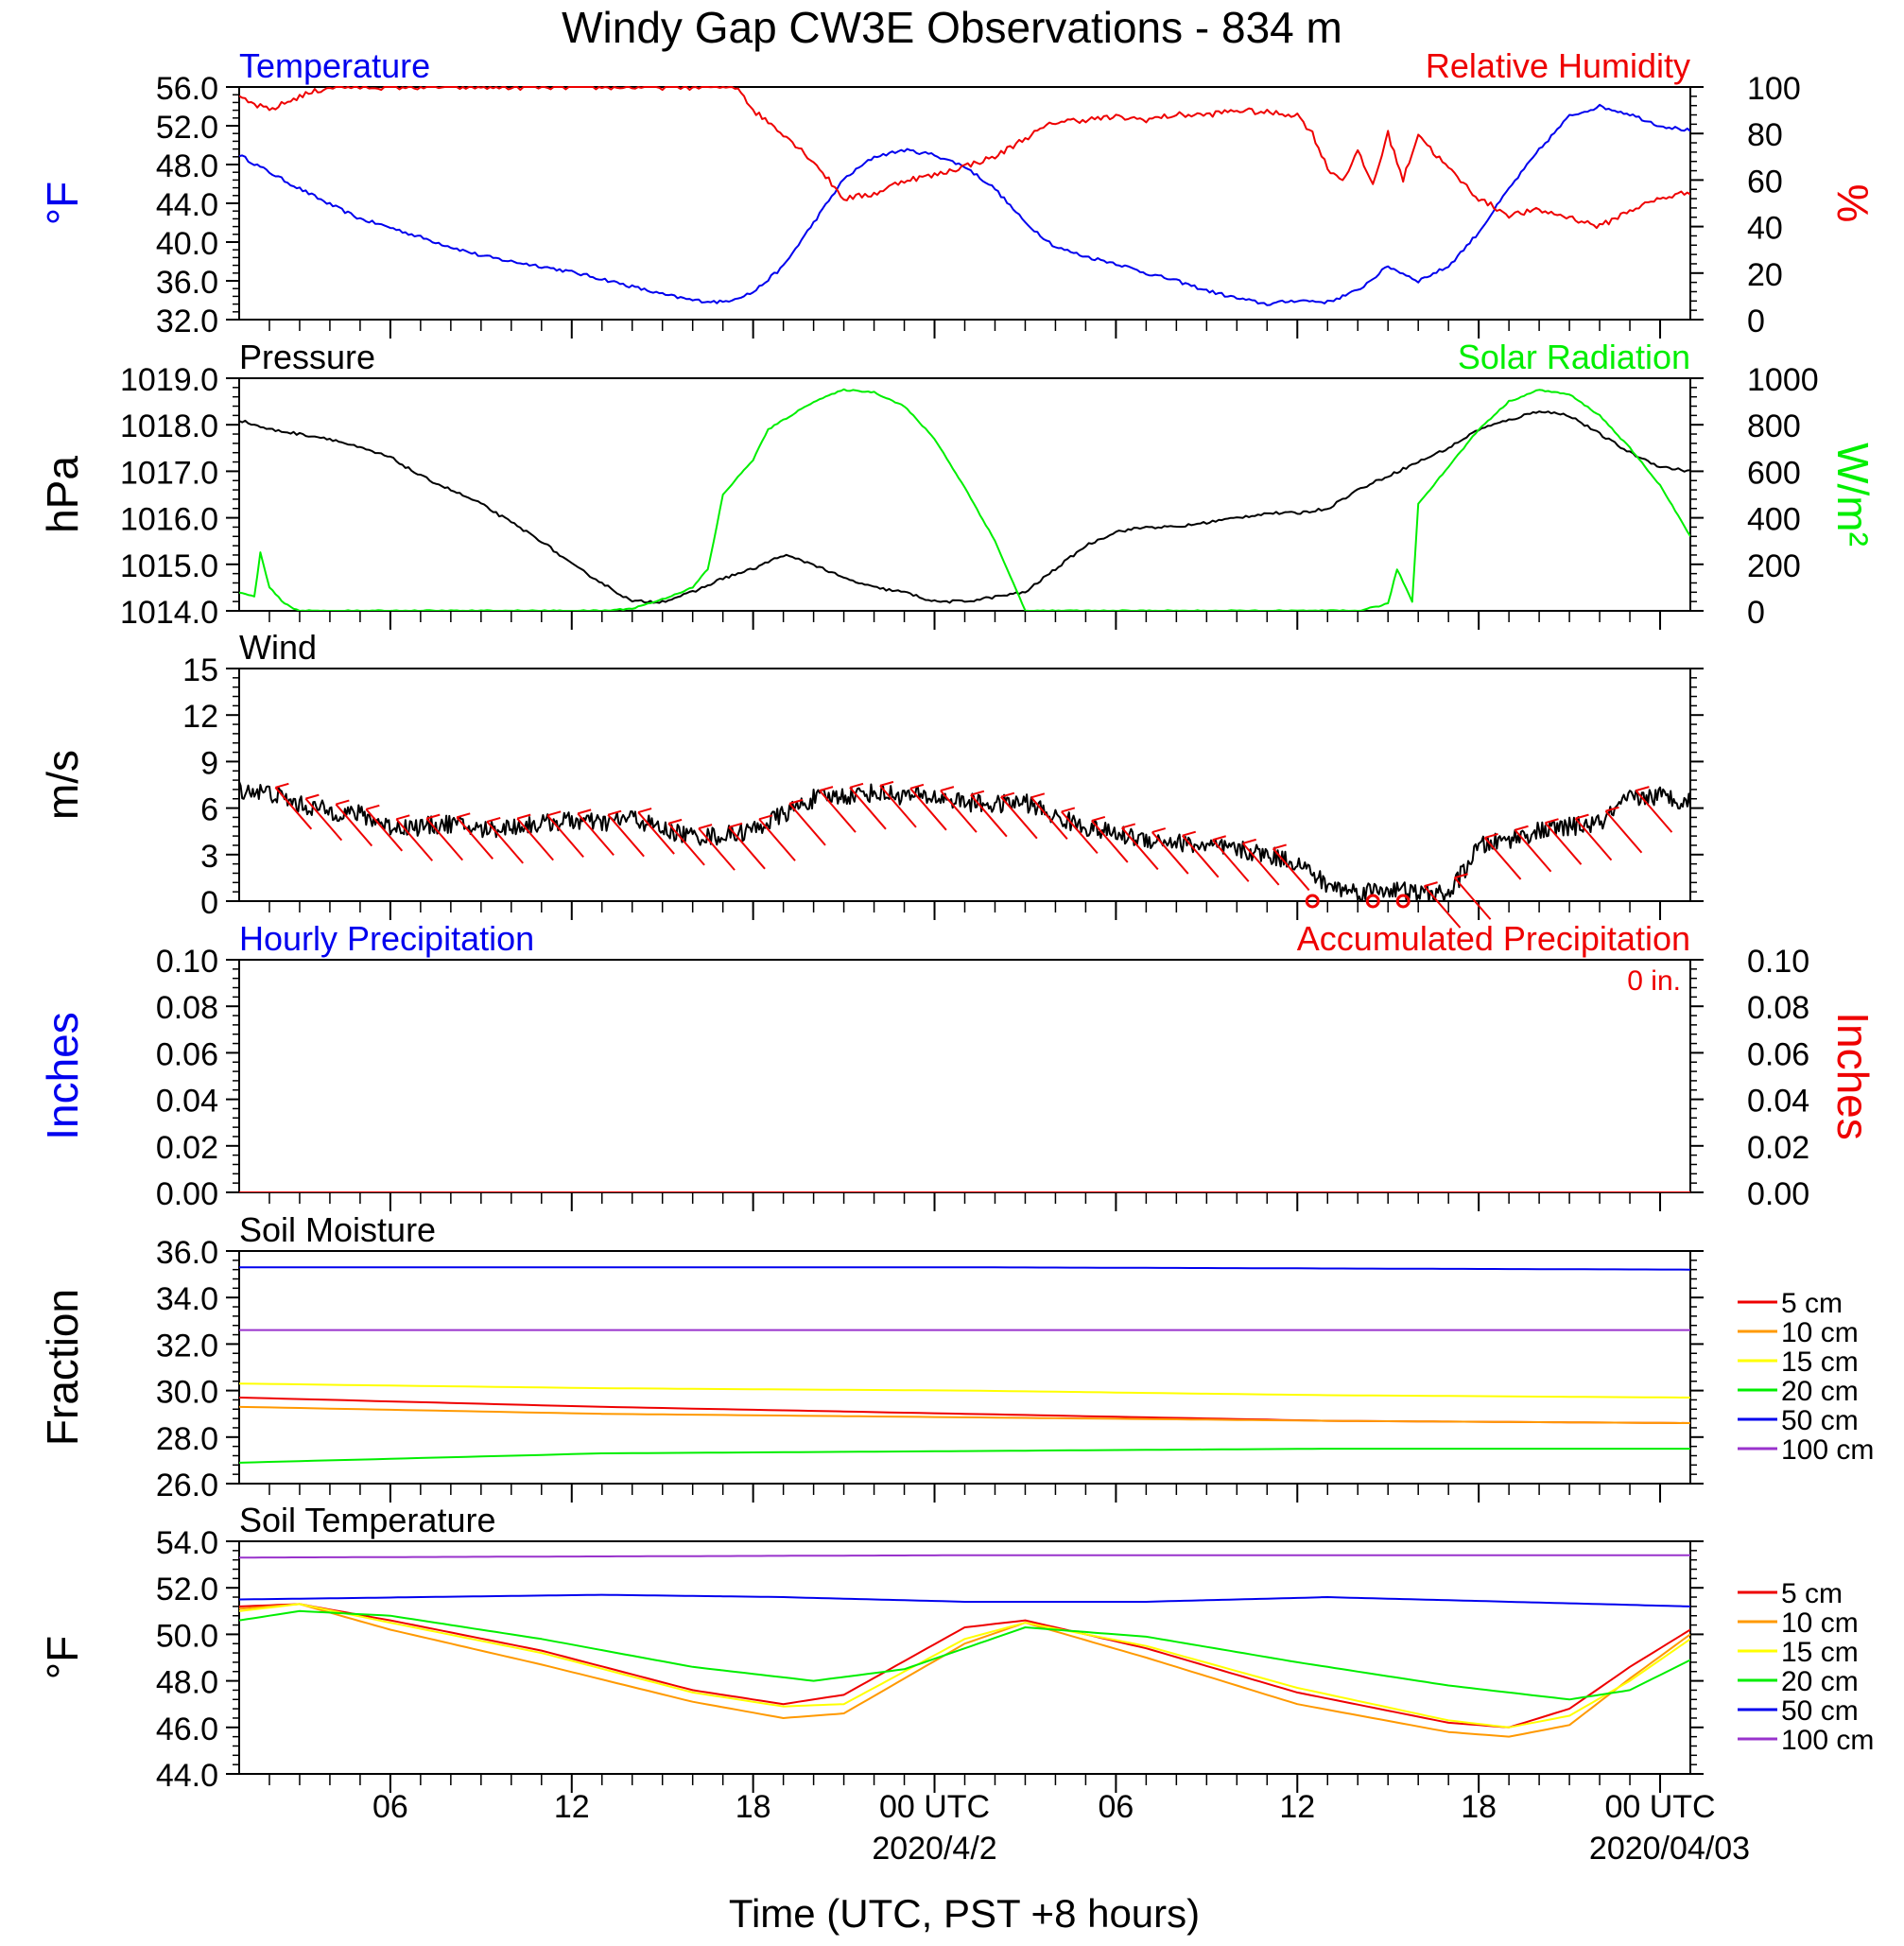 The width and height of the screenshot is (1904, 1946). I want to click on x-tick-label: 18, so click(753, 1807).